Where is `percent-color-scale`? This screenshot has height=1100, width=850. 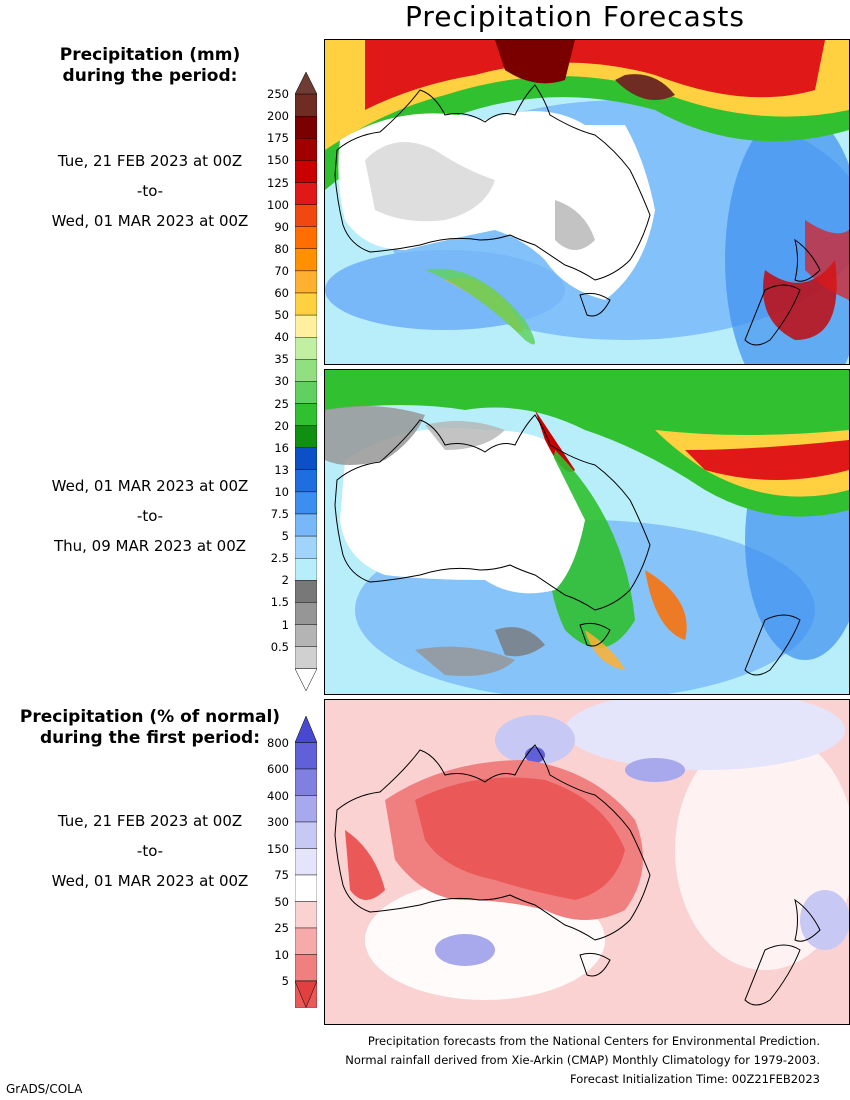 percent-color-scale is located at coordinates (306, 864).